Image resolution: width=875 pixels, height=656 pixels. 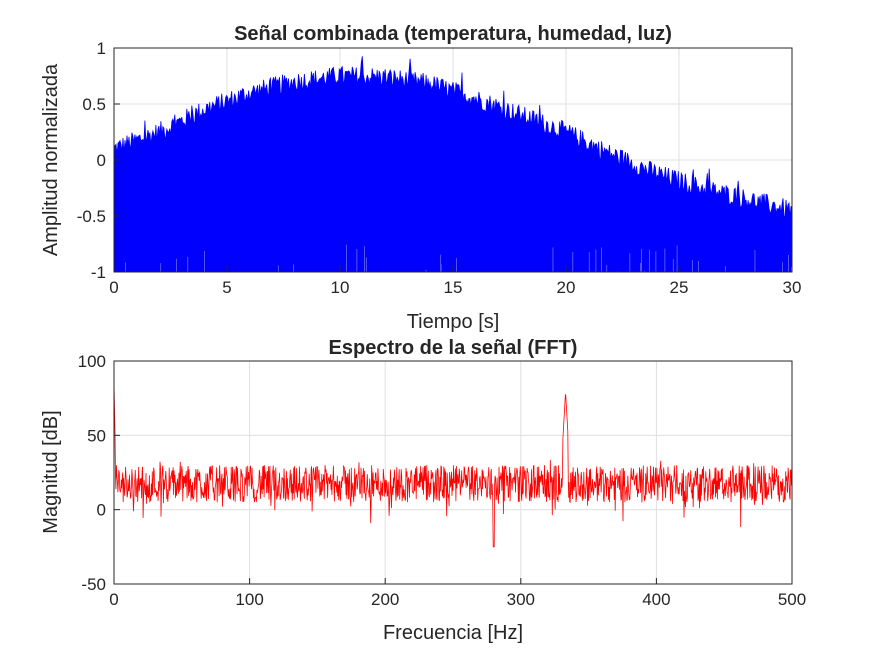 What do you see at coordinates (656, 599) in the screenshot?
I see `fft-spectrum-xtick-label: 400` at bounding box center [656, 599].